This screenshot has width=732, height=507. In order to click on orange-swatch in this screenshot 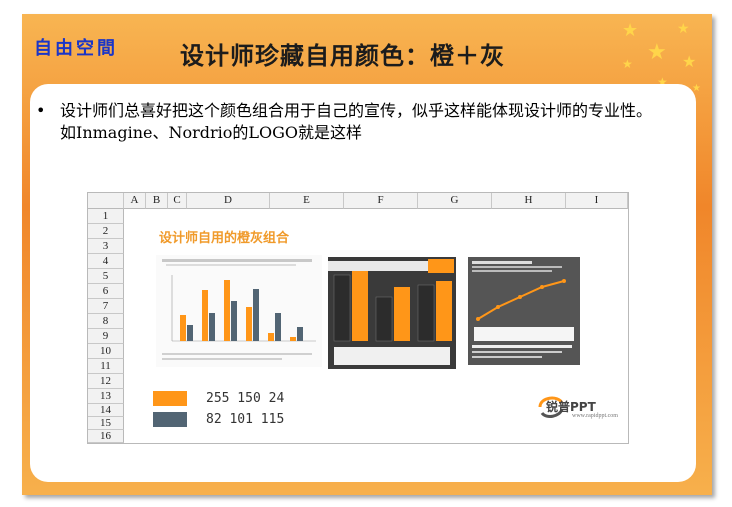, I will do `click(170, 398)`.